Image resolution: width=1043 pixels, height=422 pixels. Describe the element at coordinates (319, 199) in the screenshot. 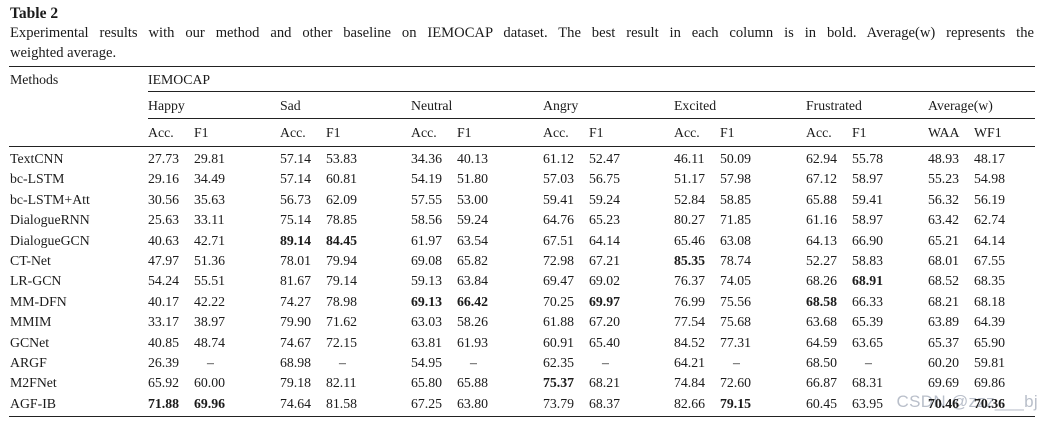

I see `value-cell: 56.73 62.09` at that location.